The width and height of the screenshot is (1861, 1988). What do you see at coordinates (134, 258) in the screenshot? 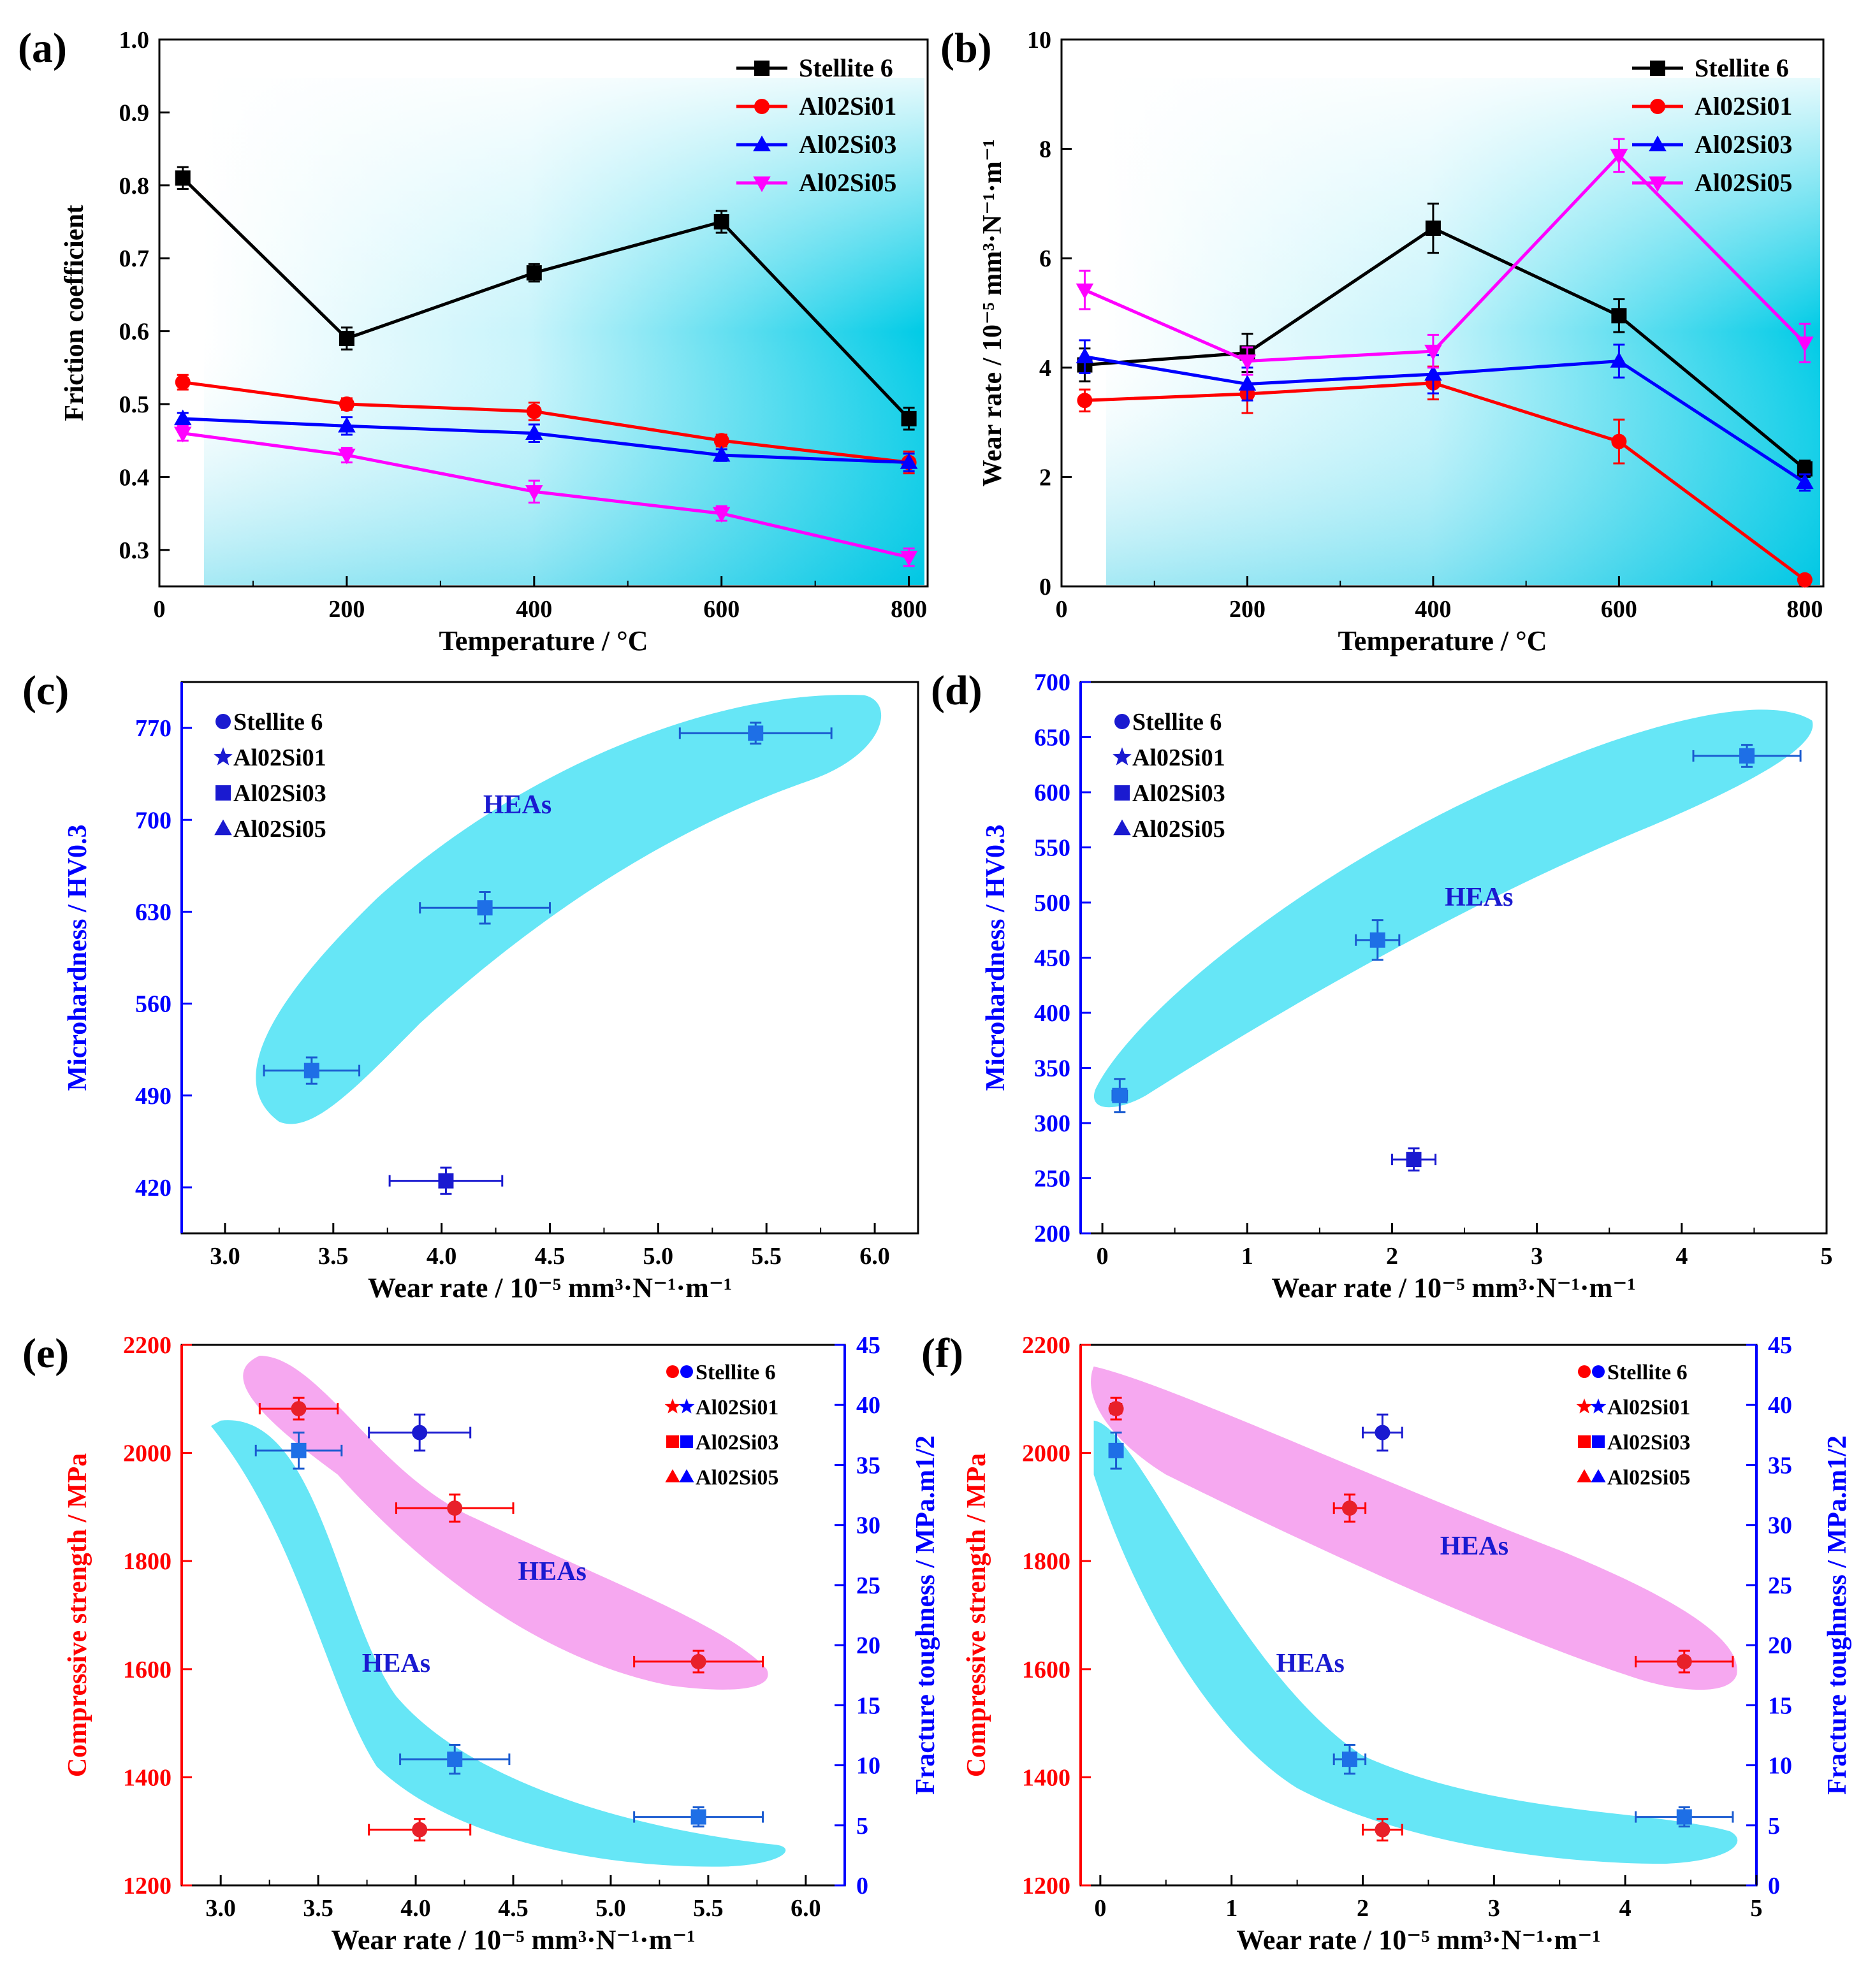
I see `y-tick-label: 0.7` at bounding box center [134, 258].